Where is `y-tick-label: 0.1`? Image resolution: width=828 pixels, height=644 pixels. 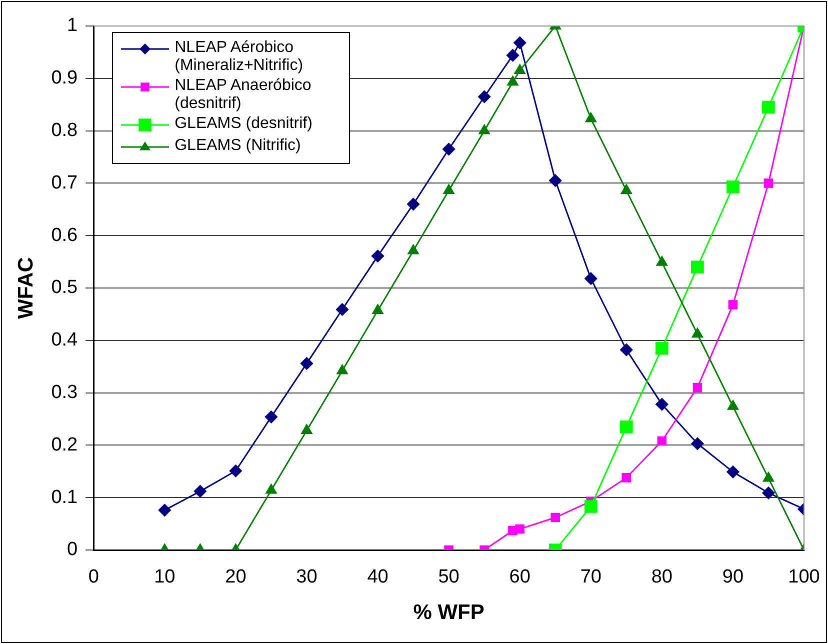 y-tick-label: 0.1 is located at coordinates (64, 497).